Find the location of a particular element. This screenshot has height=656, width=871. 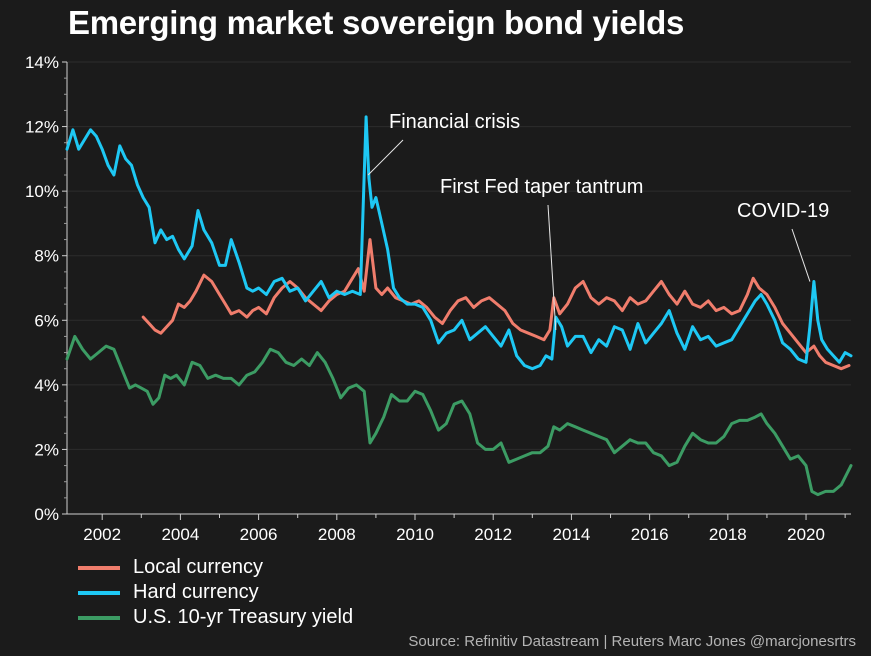

x-tick-label: 2016 is located at coordinates (650, 534).